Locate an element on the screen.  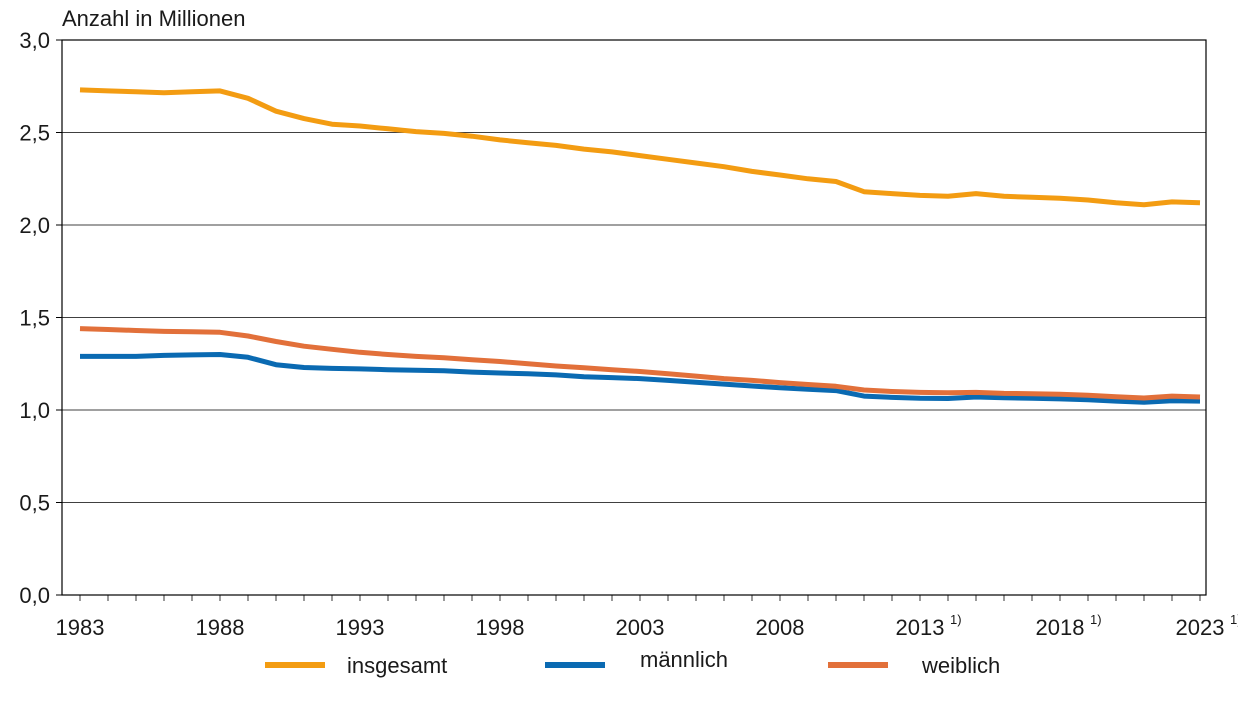
y-axis-title: Anzahl in Millionen is located at coordinates (153, 18).